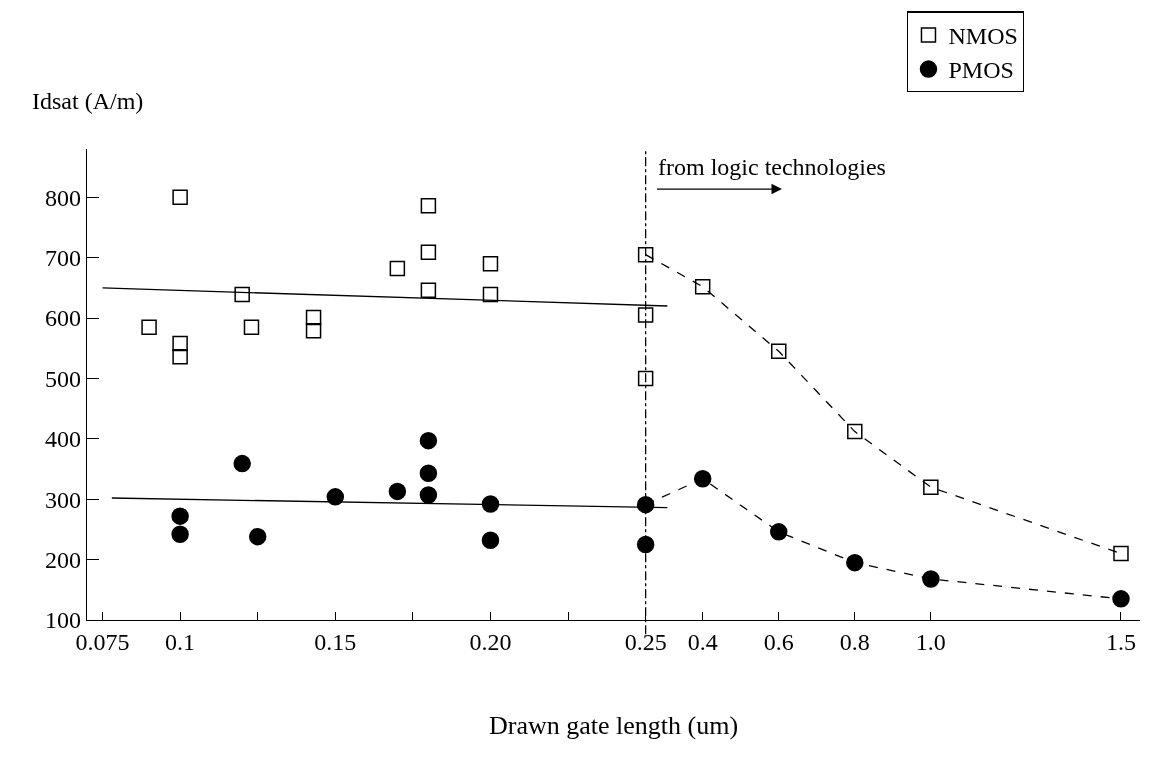 The height and width of the screenshot is (769, 1161). What do you see at coordinates (63, 499) in the screenshot?
I see `y-tick-label: 300` at bounding box center [63, 499].